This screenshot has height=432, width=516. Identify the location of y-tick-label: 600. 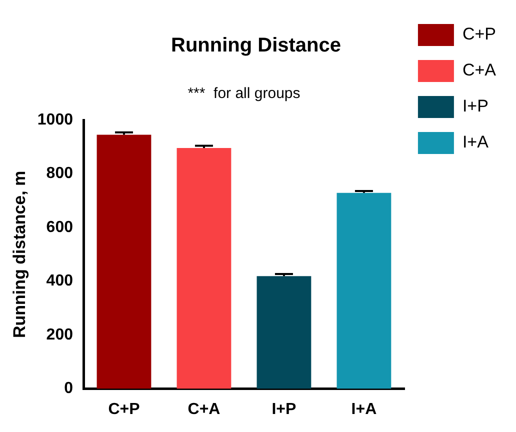
(60, 227).